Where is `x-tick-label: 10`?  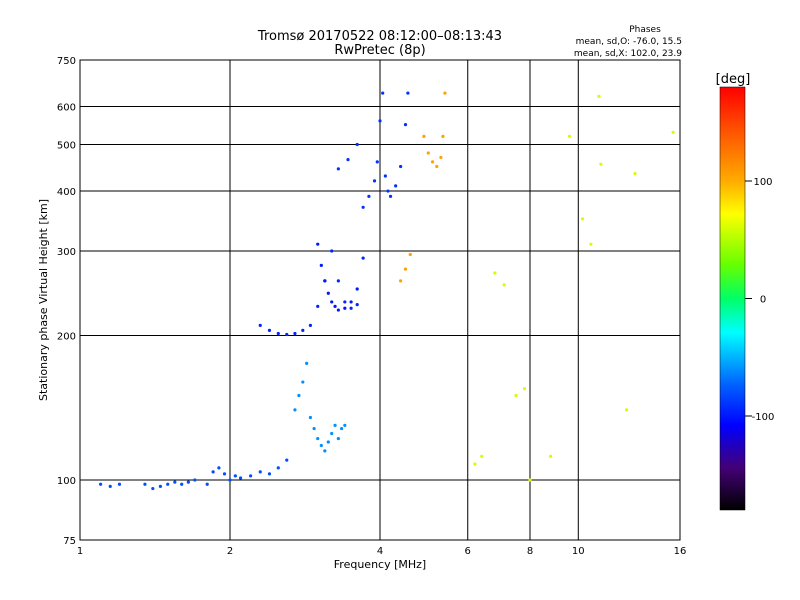 x-tick-label: 10 is located at coordinates (578, 551).